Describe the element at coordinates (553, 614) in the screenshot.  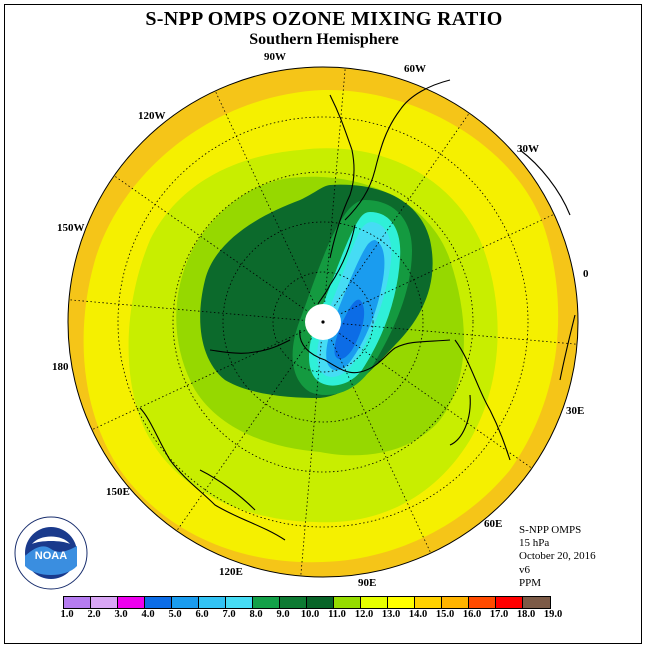
I see `colorbar-tick-label: 19.0` at that location.